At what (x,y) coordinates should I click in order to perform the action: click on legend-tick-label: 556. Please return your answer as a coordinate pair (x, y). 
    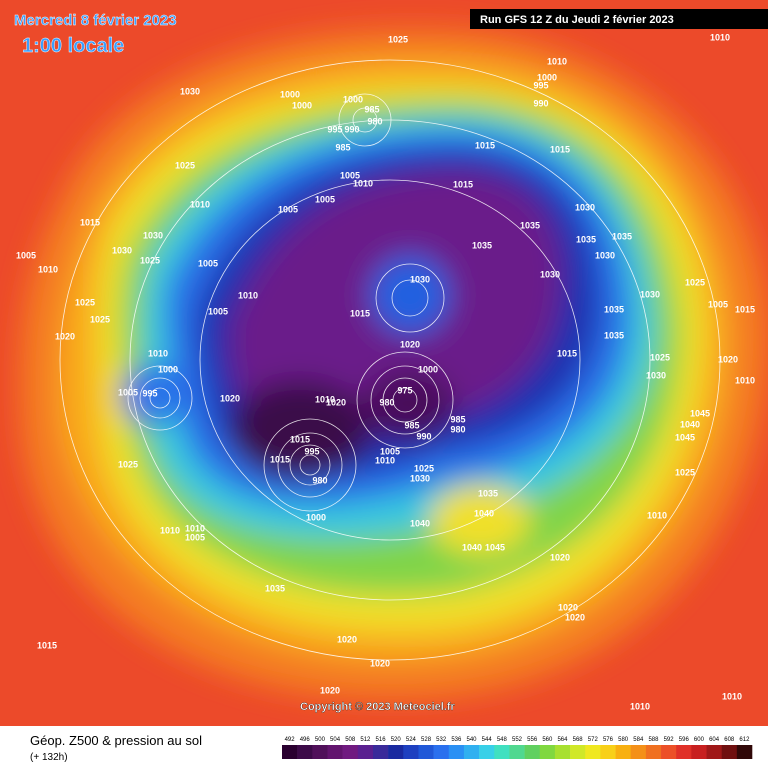
    Looking at the image, I should click on (532, 740).